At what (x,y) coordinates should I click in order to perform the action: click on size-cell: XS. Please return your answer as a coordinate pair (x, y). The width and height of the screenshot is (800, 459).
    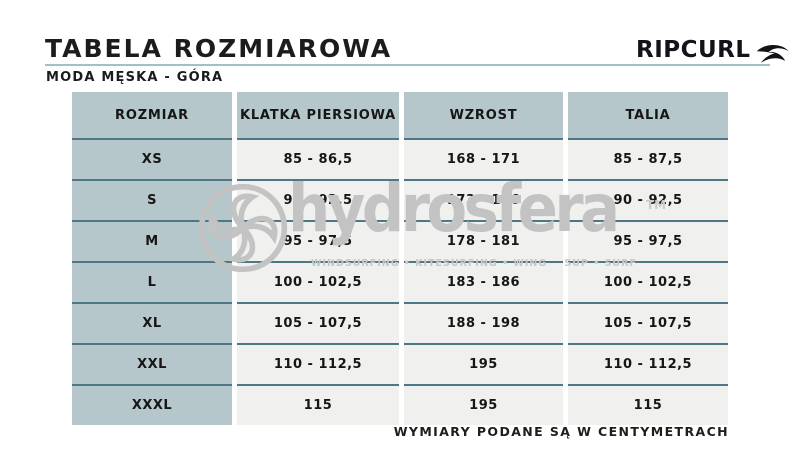
    Looking at the image, I should click on (152, 158).